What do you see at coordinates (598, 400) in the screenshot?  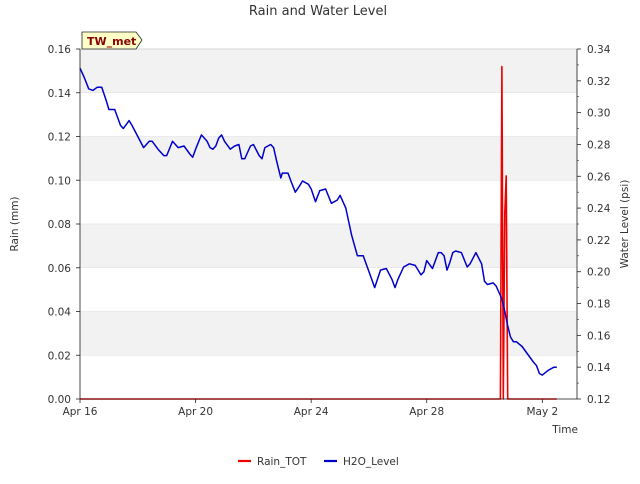 I see `y-right-tick-label: 0.12` at bounding box center [598, 400].